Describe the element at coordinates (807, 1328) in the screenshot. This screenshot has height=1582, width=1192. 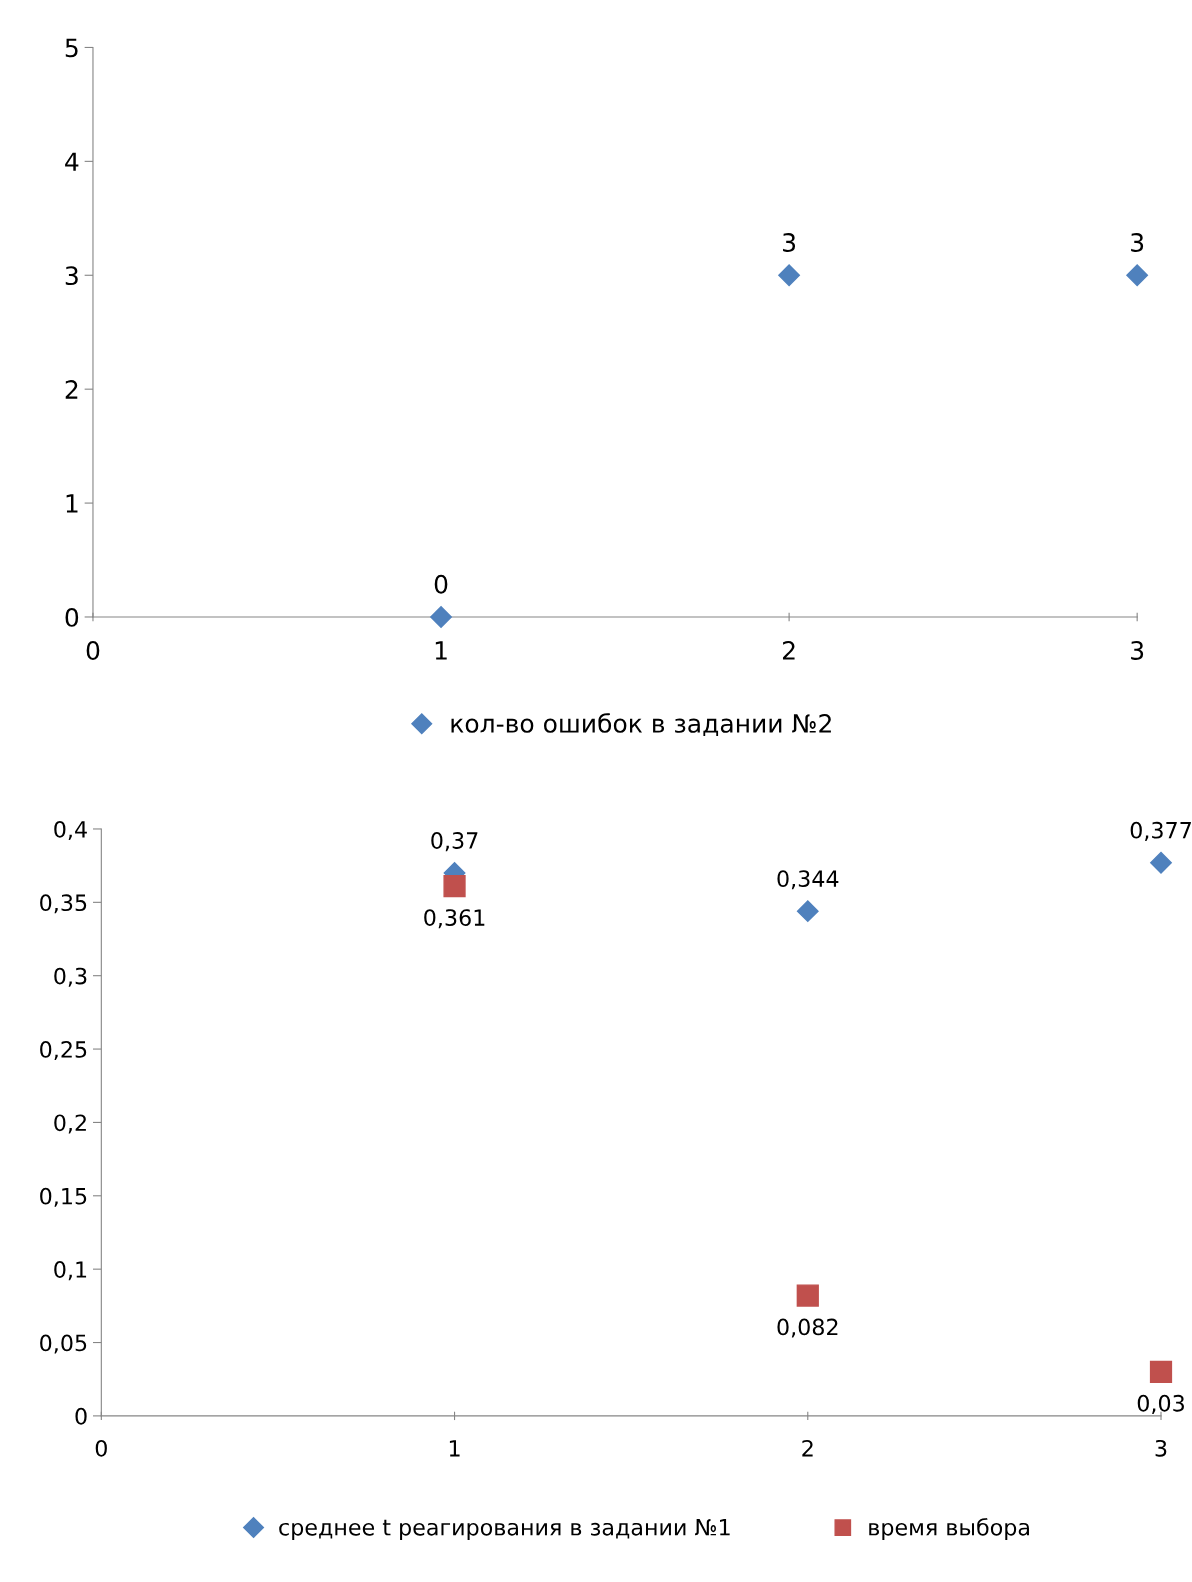
I see `data-label: 0,082` at that location.